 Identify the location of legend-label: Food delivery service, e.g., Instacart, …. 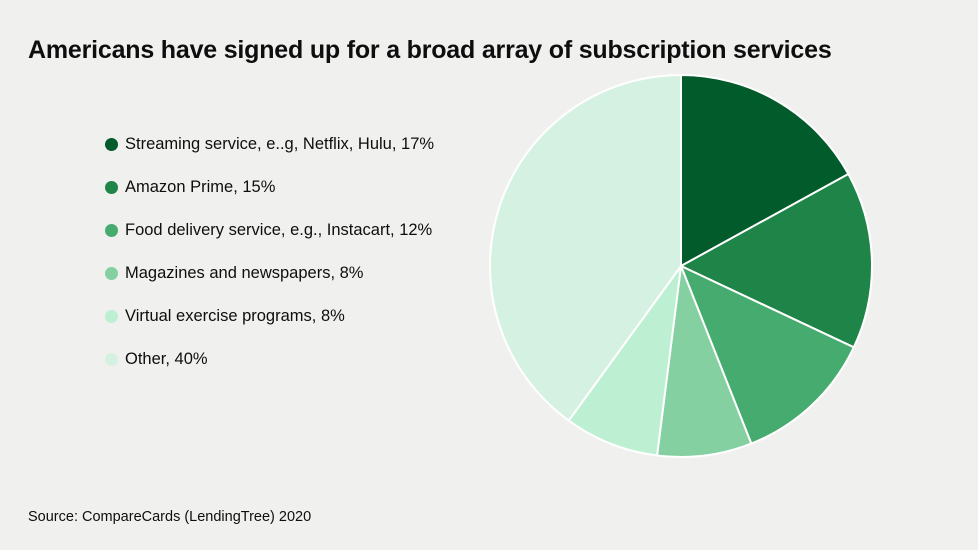
(279, 229).